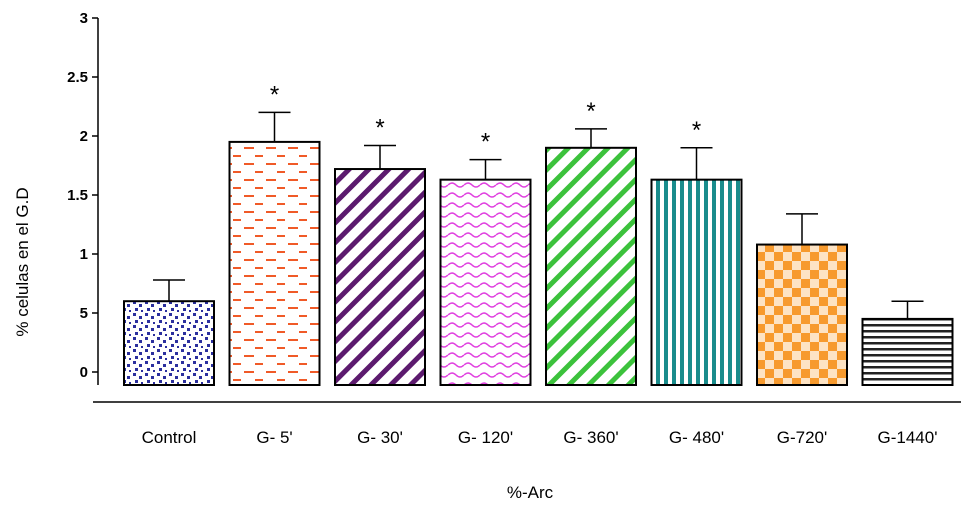 The width and height of the screenshot is (961, 508). I want to click on y-axis: 0 5 1 1.5 2 2.5 3, so click(82, 197).